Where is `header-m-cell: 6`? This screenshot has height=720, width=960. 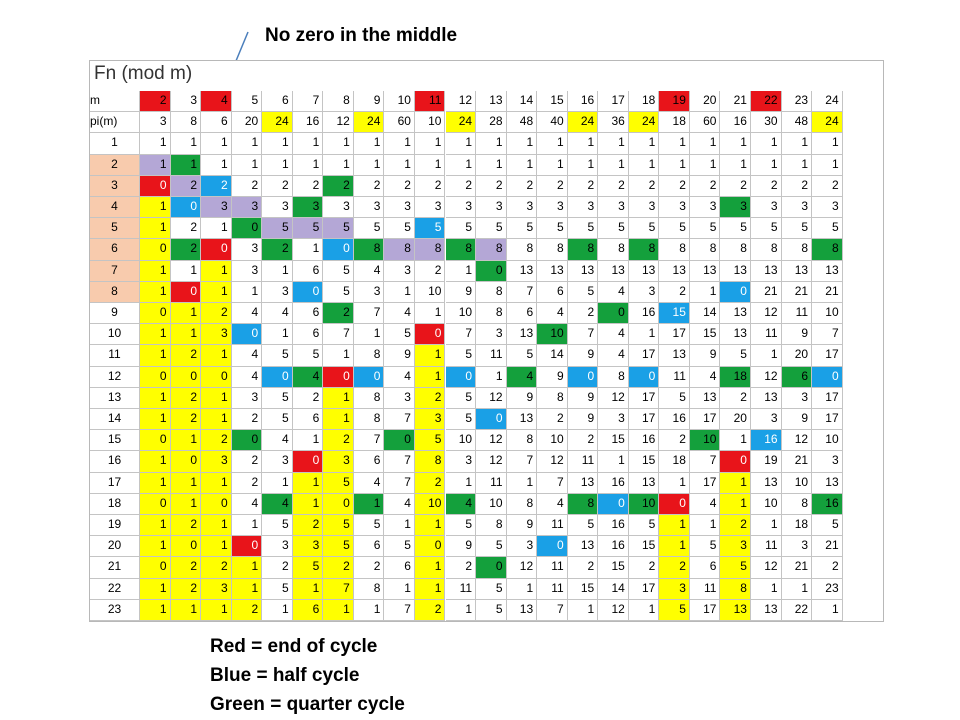
header-m-cell: 6 is located at coordinates (277, 102).